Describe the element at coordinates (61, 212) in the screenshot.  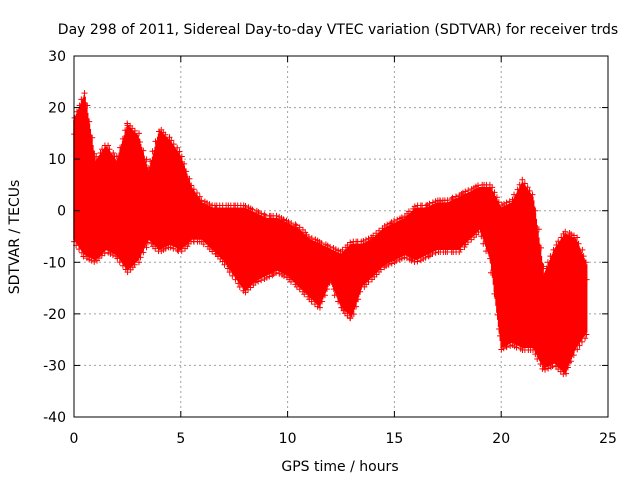
I see `y-tick-label: 0` at that location.